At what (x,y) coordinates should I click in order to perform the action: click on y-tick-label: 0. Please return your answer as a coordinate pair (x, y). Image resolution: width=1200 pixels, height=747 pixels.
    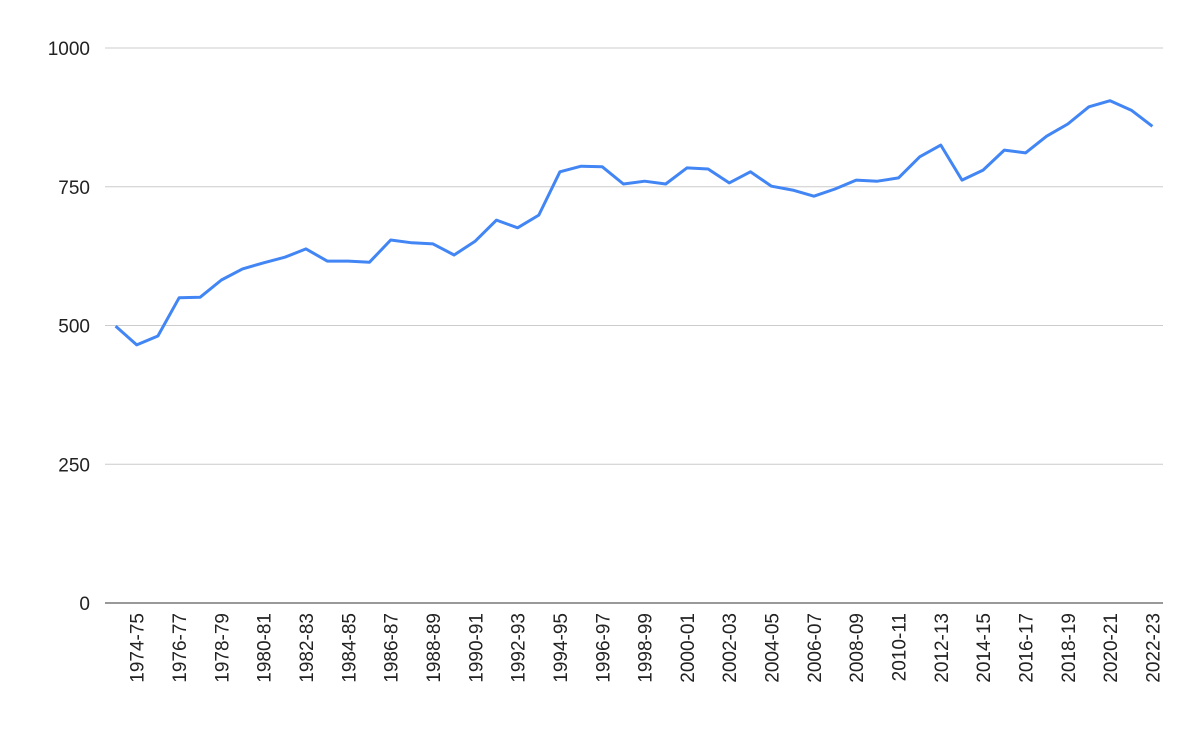
    Looking at the image, I should click on (84, 604).